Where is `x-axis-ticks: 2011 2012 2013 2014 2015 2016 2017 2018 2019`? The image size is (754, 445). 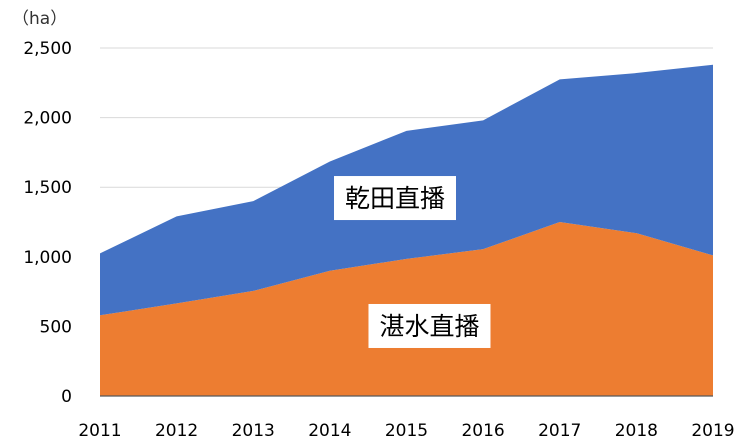 x-axis-ticks: 2011 2012 2013 2014 2015 2016 2017 2018 2019 is located at coordinates (406, 431).